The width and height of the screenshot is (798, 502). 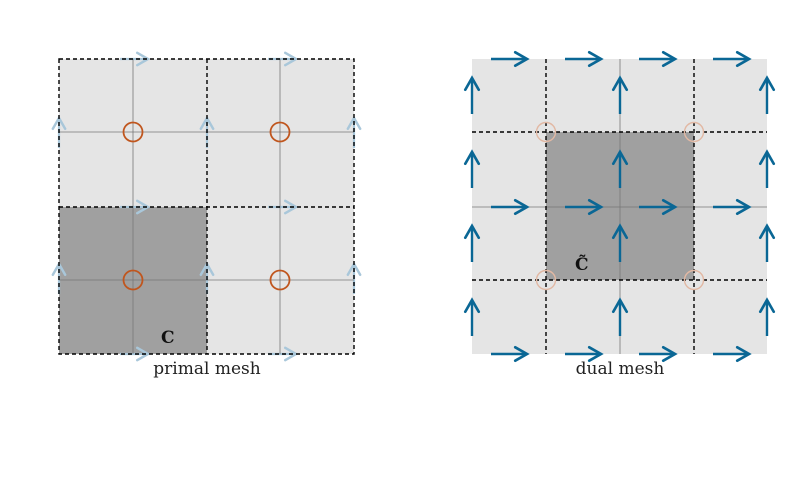 I want to click on primal-nodes, so click(x=206, y=206).